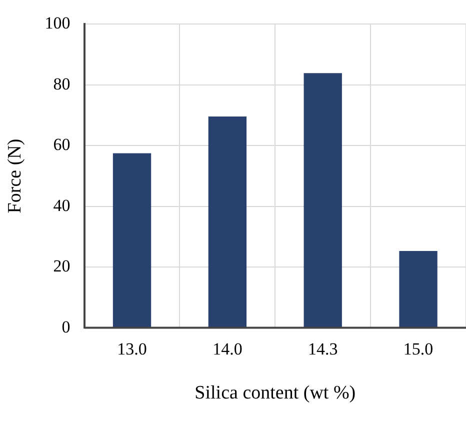 The width and height of the screenshot is (466, 421). Describe the element at coordinates (61, 144) in the screenshot. I see `y-tick-label: 60` at that location.